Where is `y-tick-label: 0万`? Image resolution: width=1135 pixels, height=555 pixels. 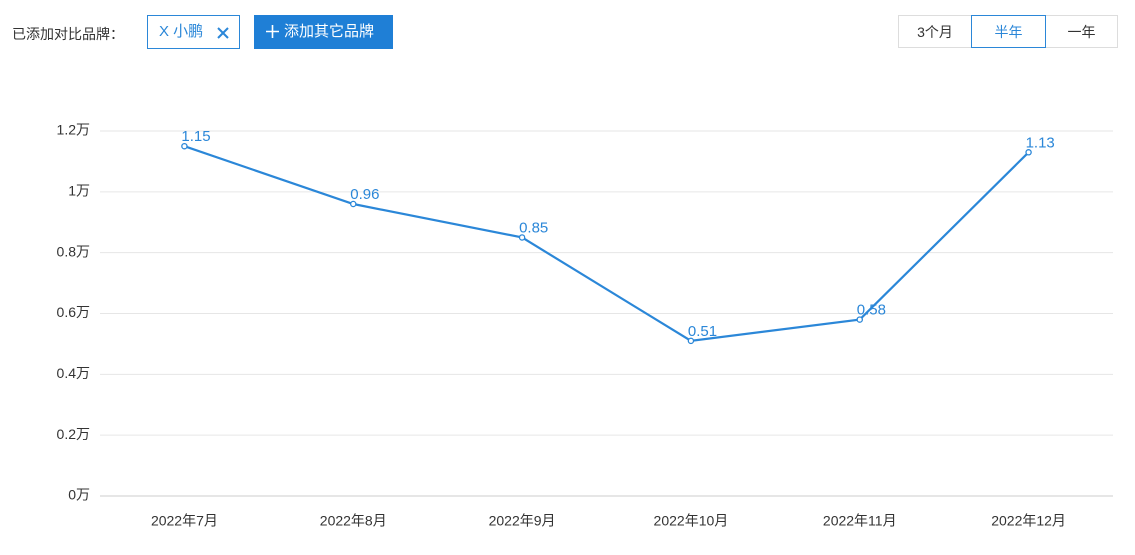
y-tick-label: 0万 is located at coordinates (79, 495).